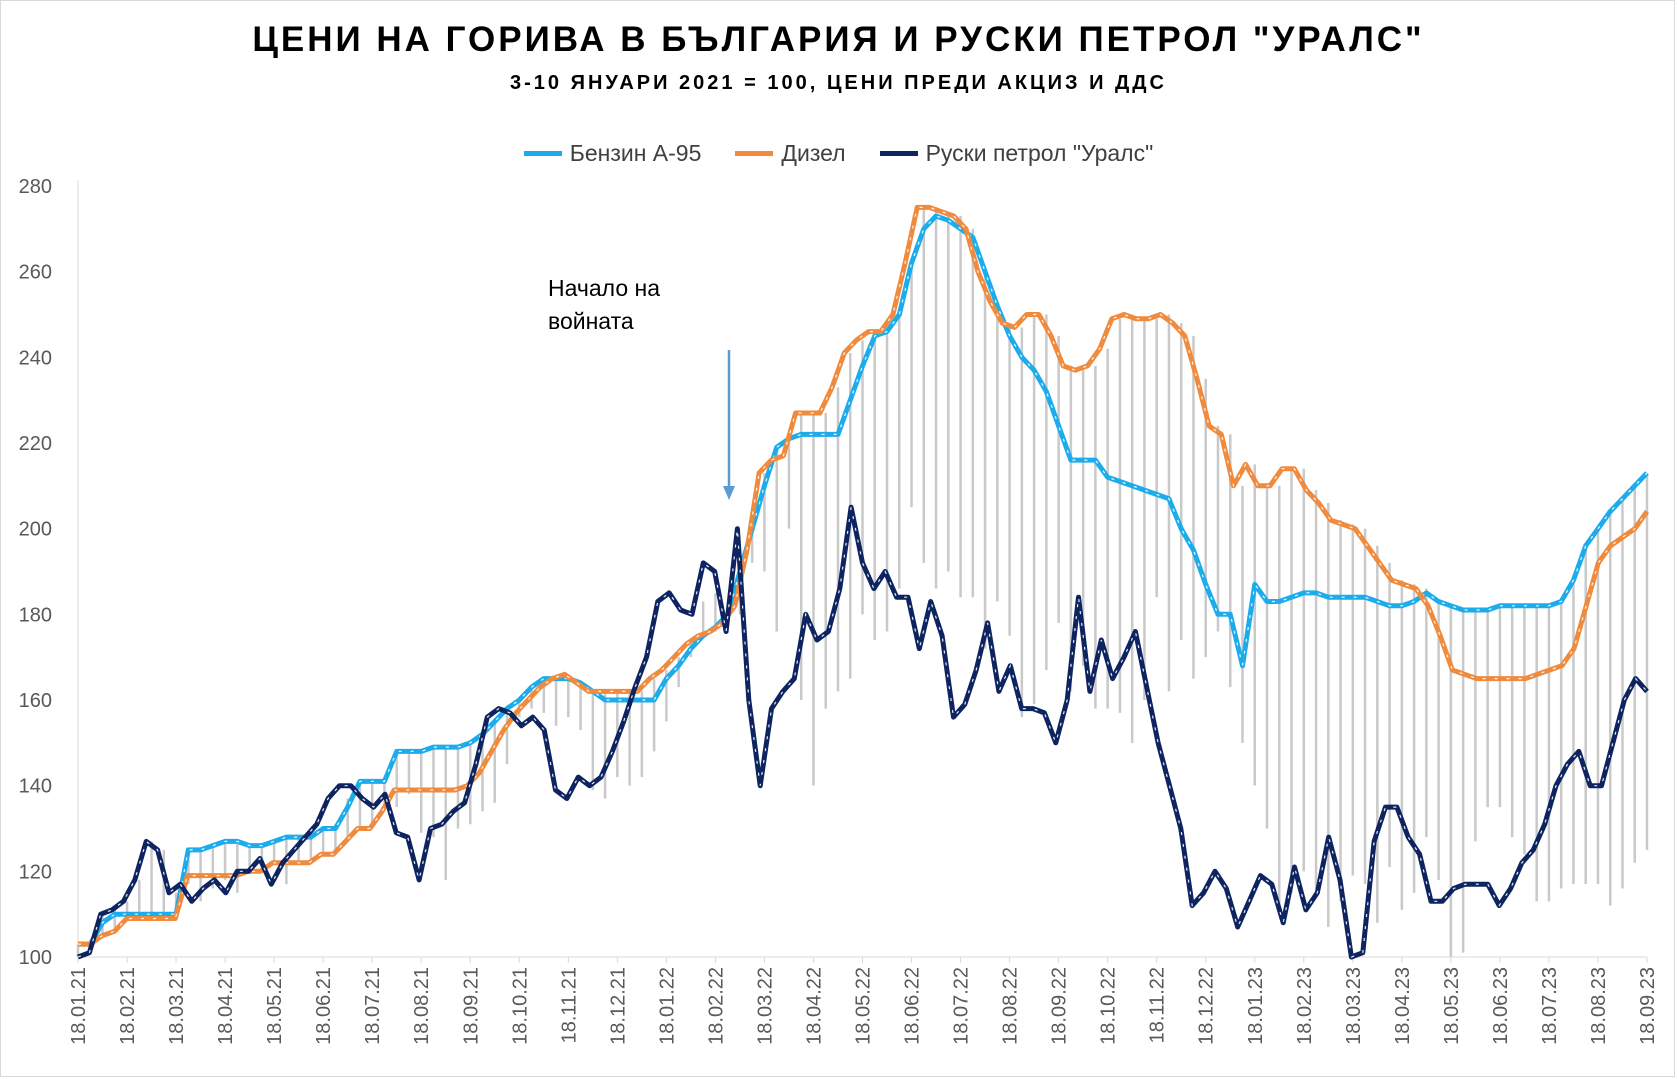  Describe the element at coordinates (1305, 1006) in the screenshot. I see `x-tick-label: 18.02.23` at that location.